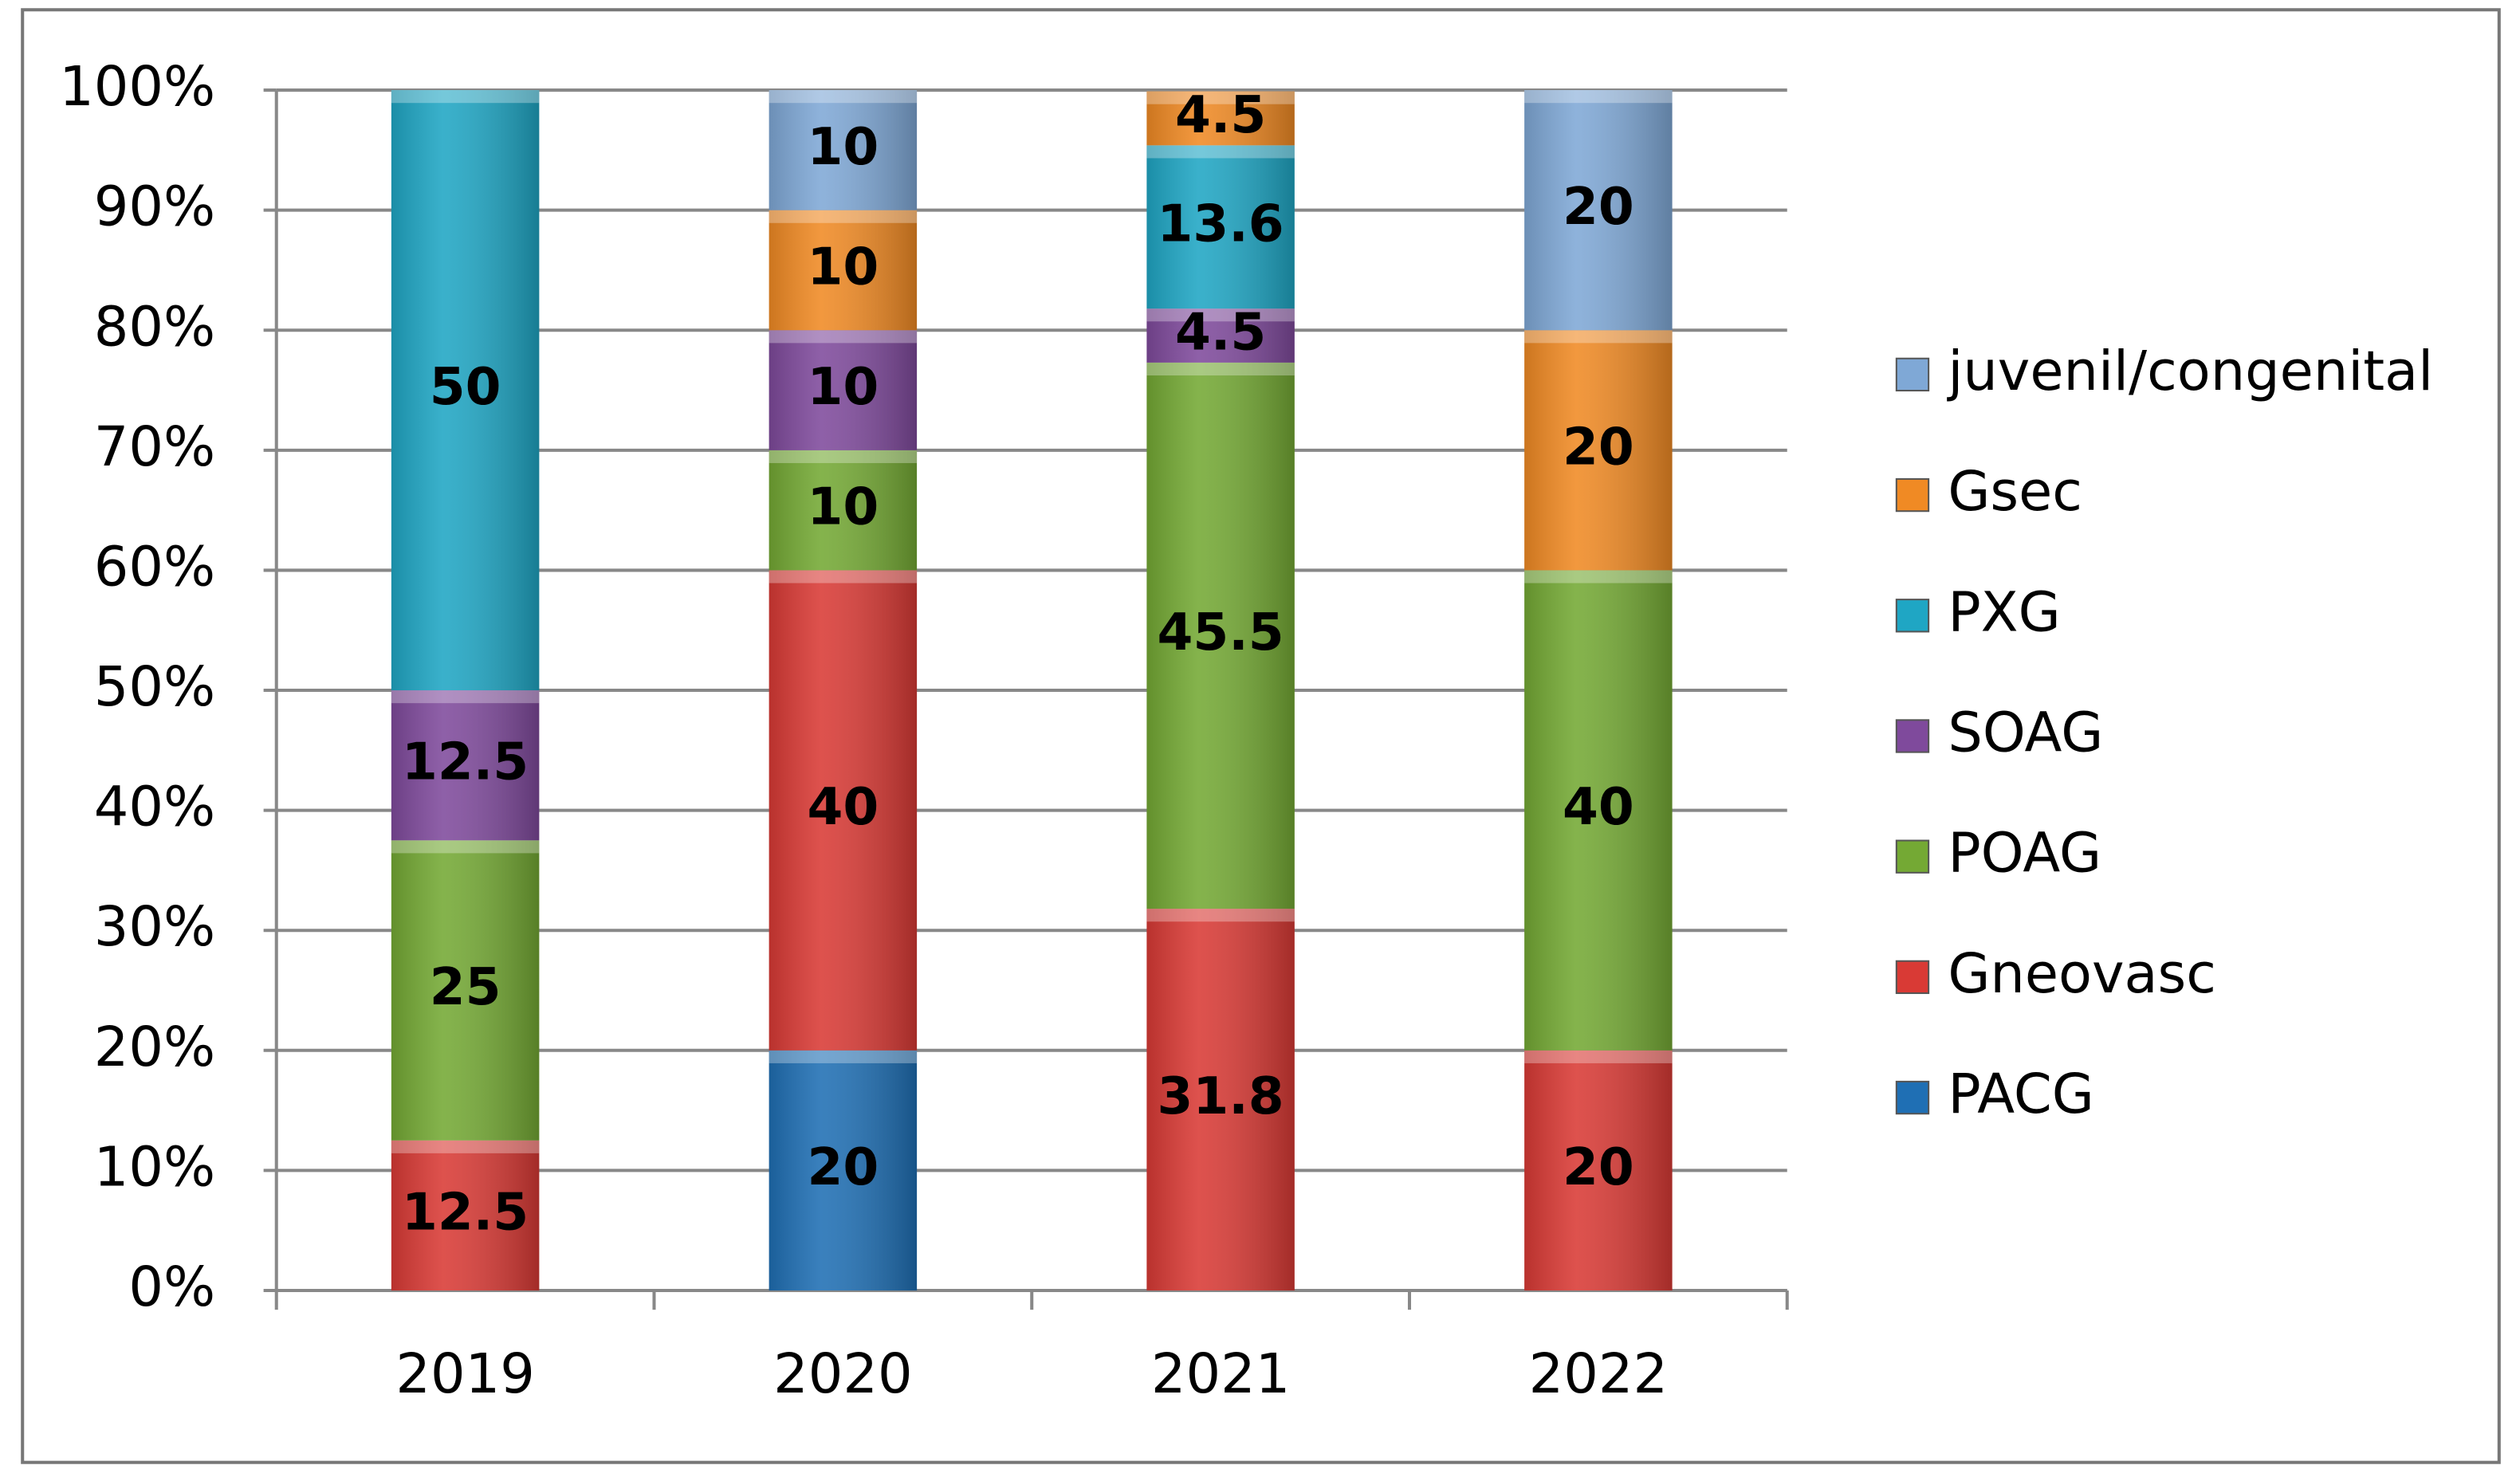  I want to click on y-tick-label: 100%, so click(137, 87).